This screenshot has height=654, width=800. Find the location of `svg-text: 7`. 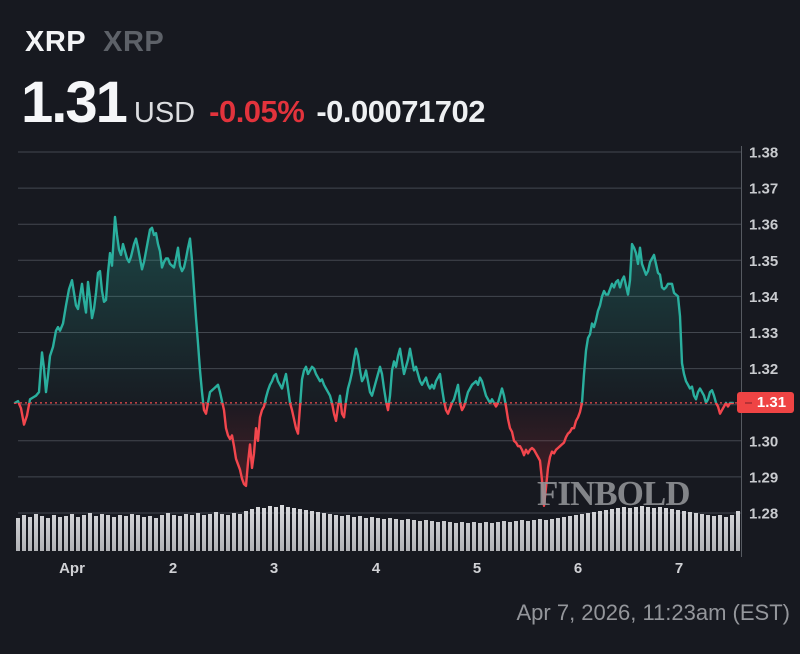

svg-text: 7 is located at coordinates (679, 568).